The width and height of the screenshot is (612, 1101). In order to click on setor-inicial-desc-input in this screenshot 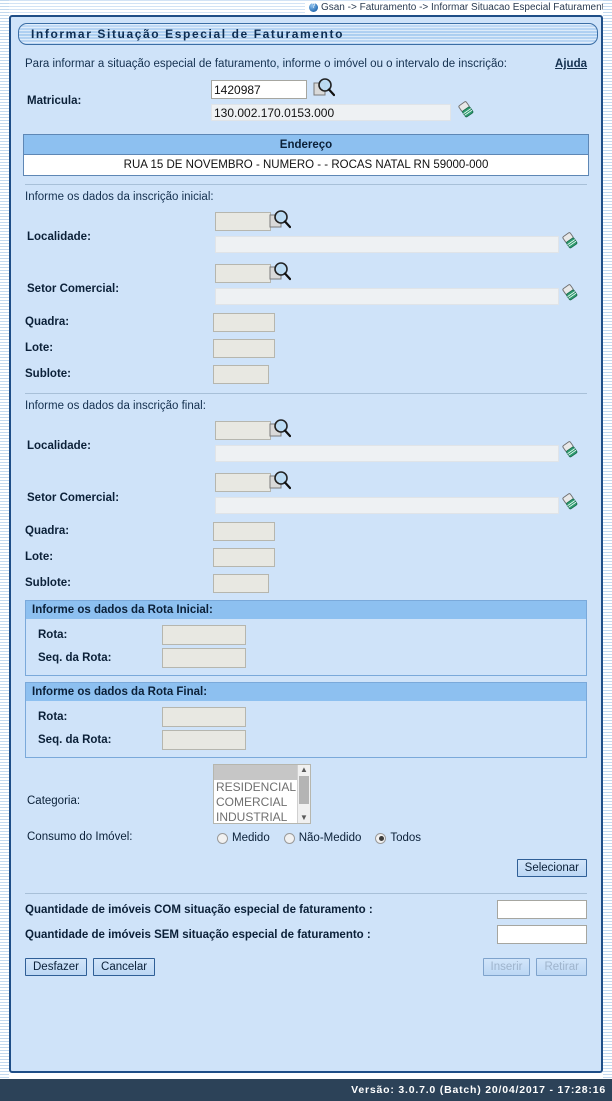, I will do `click(387, 296)`.